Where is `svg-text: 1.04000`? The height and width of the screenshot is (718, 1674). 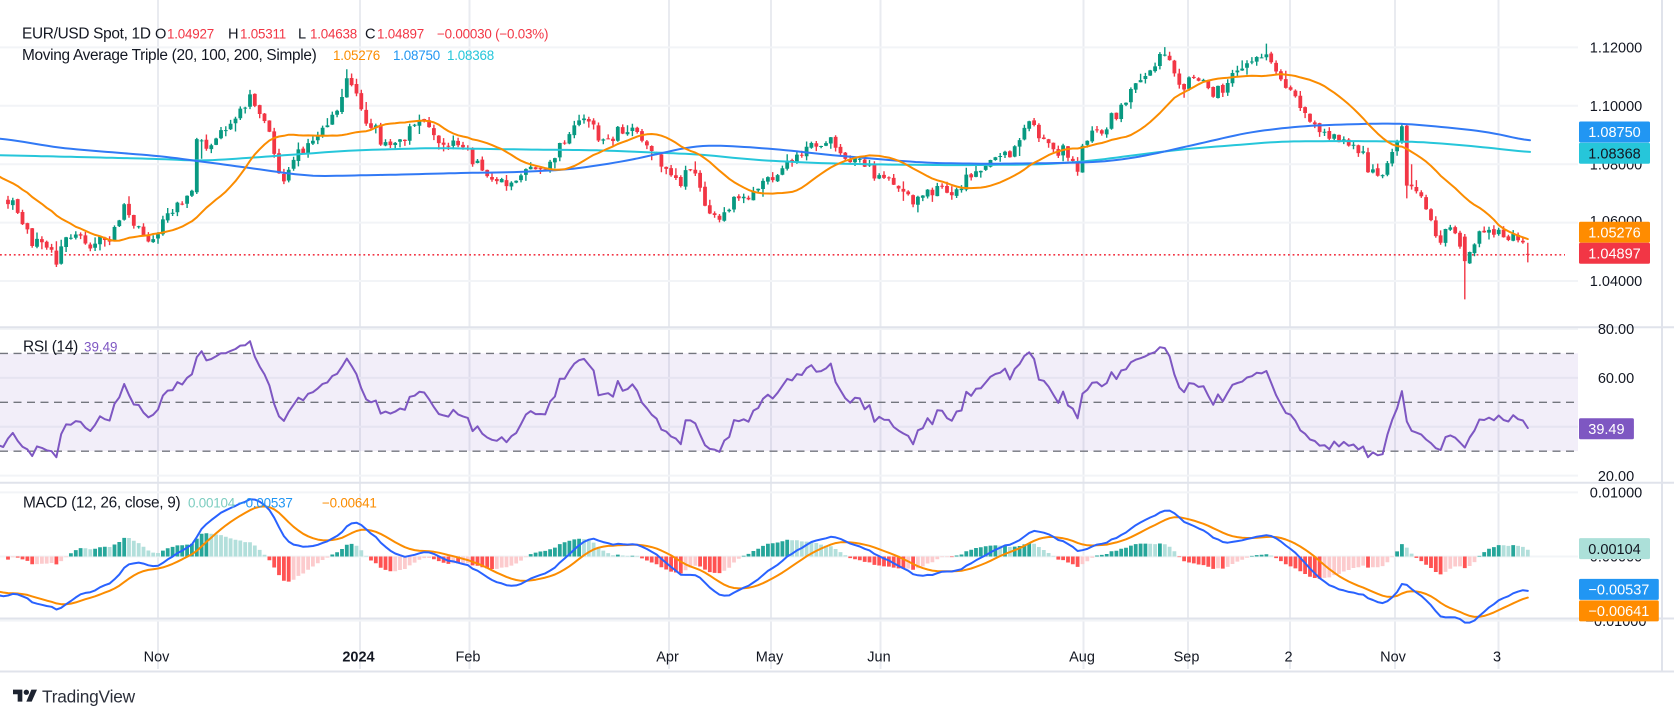
svg-text: 1.04000 is located at coordinates (1616, 282).